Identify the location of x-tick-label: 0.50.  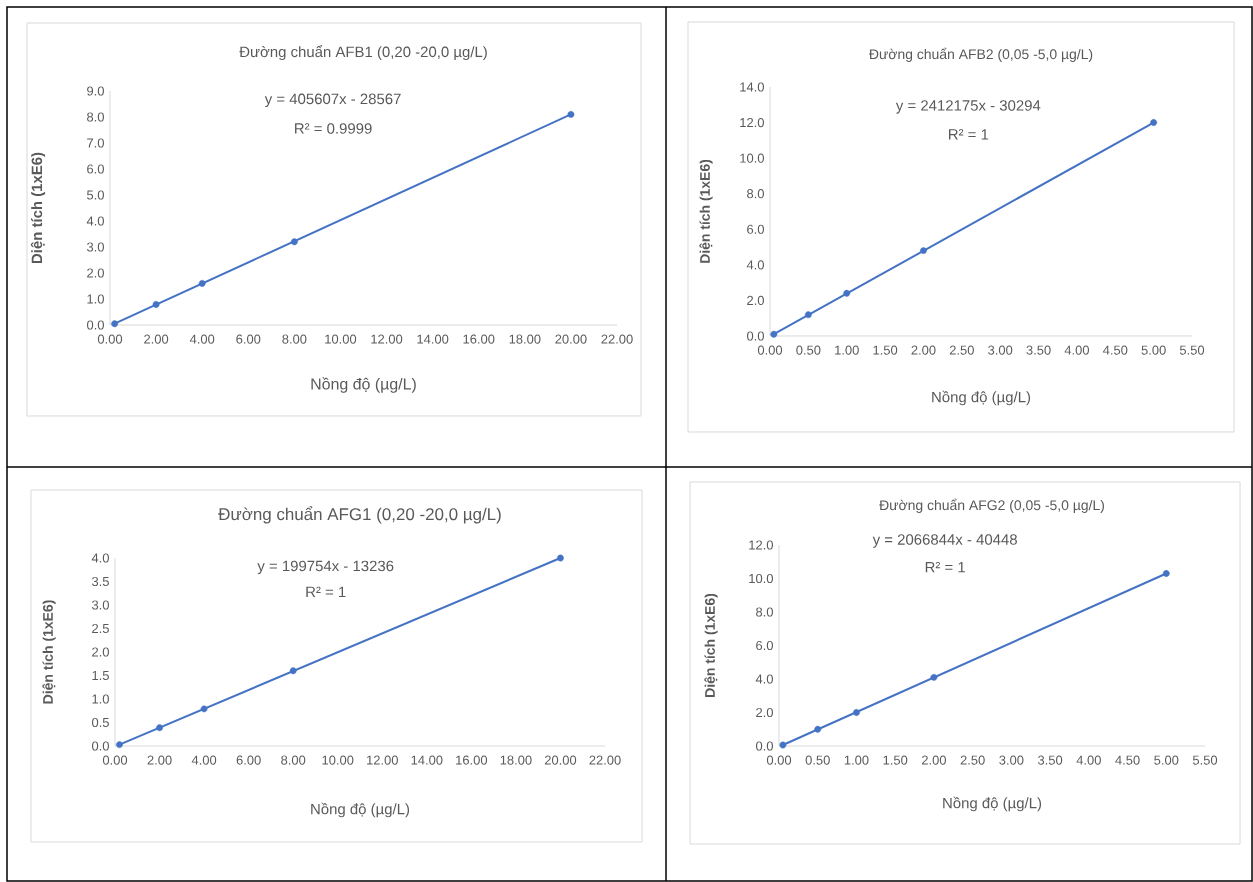
(808, 350).